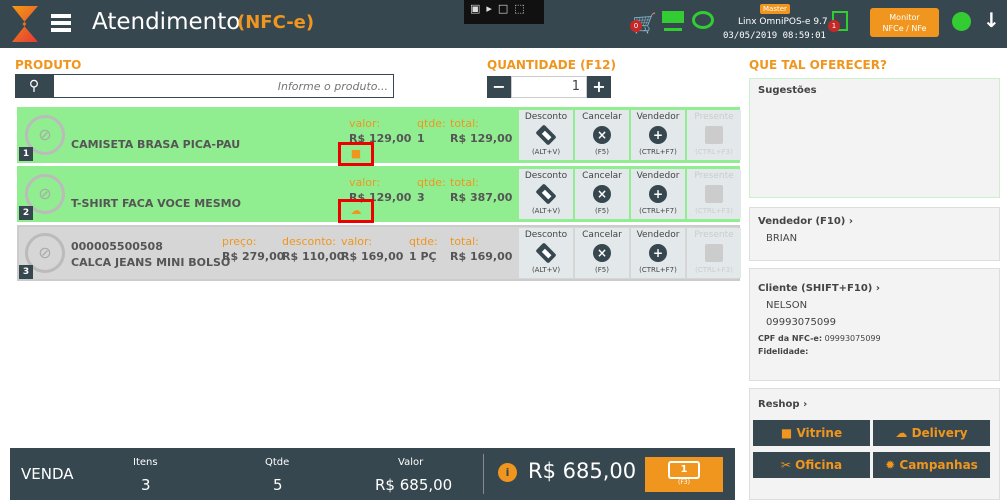 This screenshot has height=500, width=1007. What do you see at coordinates (253, 256) in the screenshot?
I see `preco-value: R$ 279,00` at bounding box center [253, 256].